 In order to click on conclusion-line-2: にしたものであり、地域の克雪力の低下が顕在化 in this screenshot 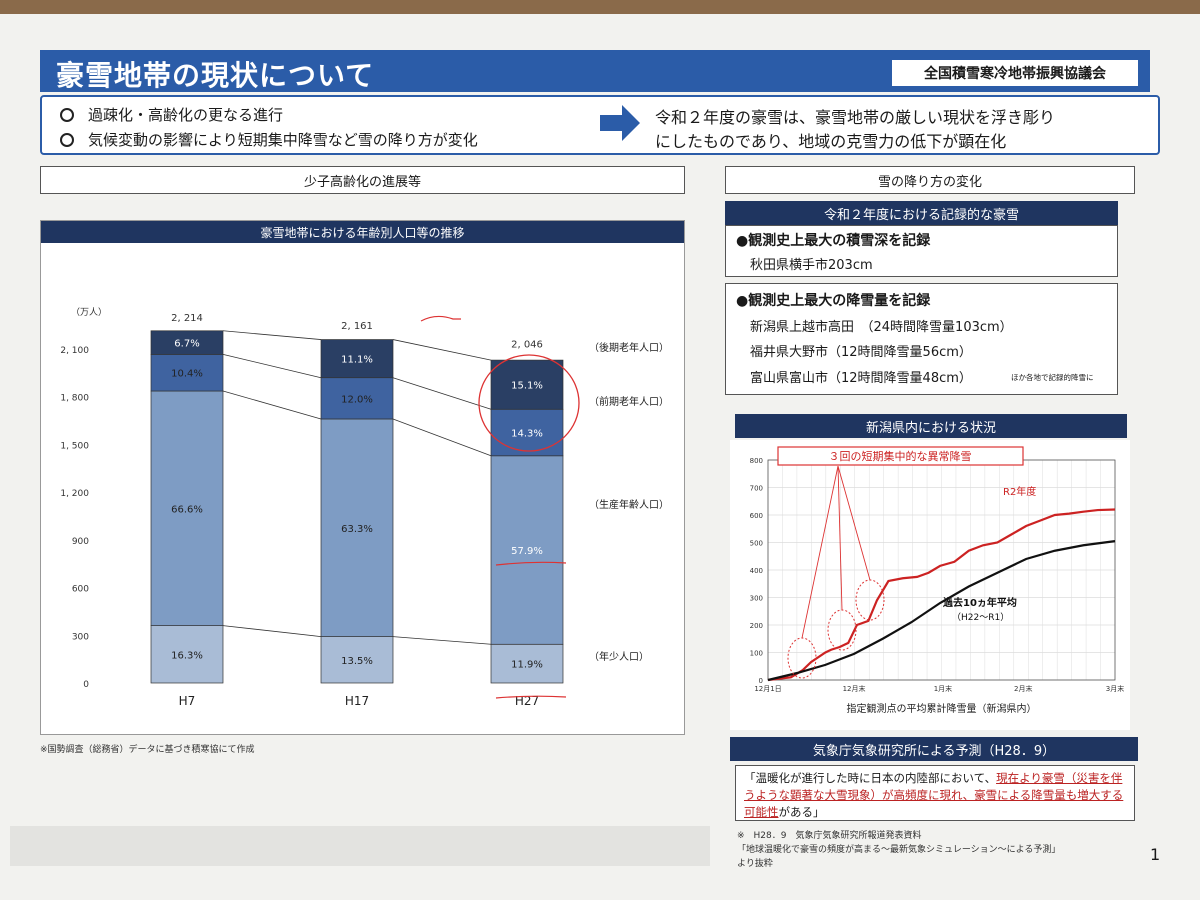, I will do `click(831, 141)`.